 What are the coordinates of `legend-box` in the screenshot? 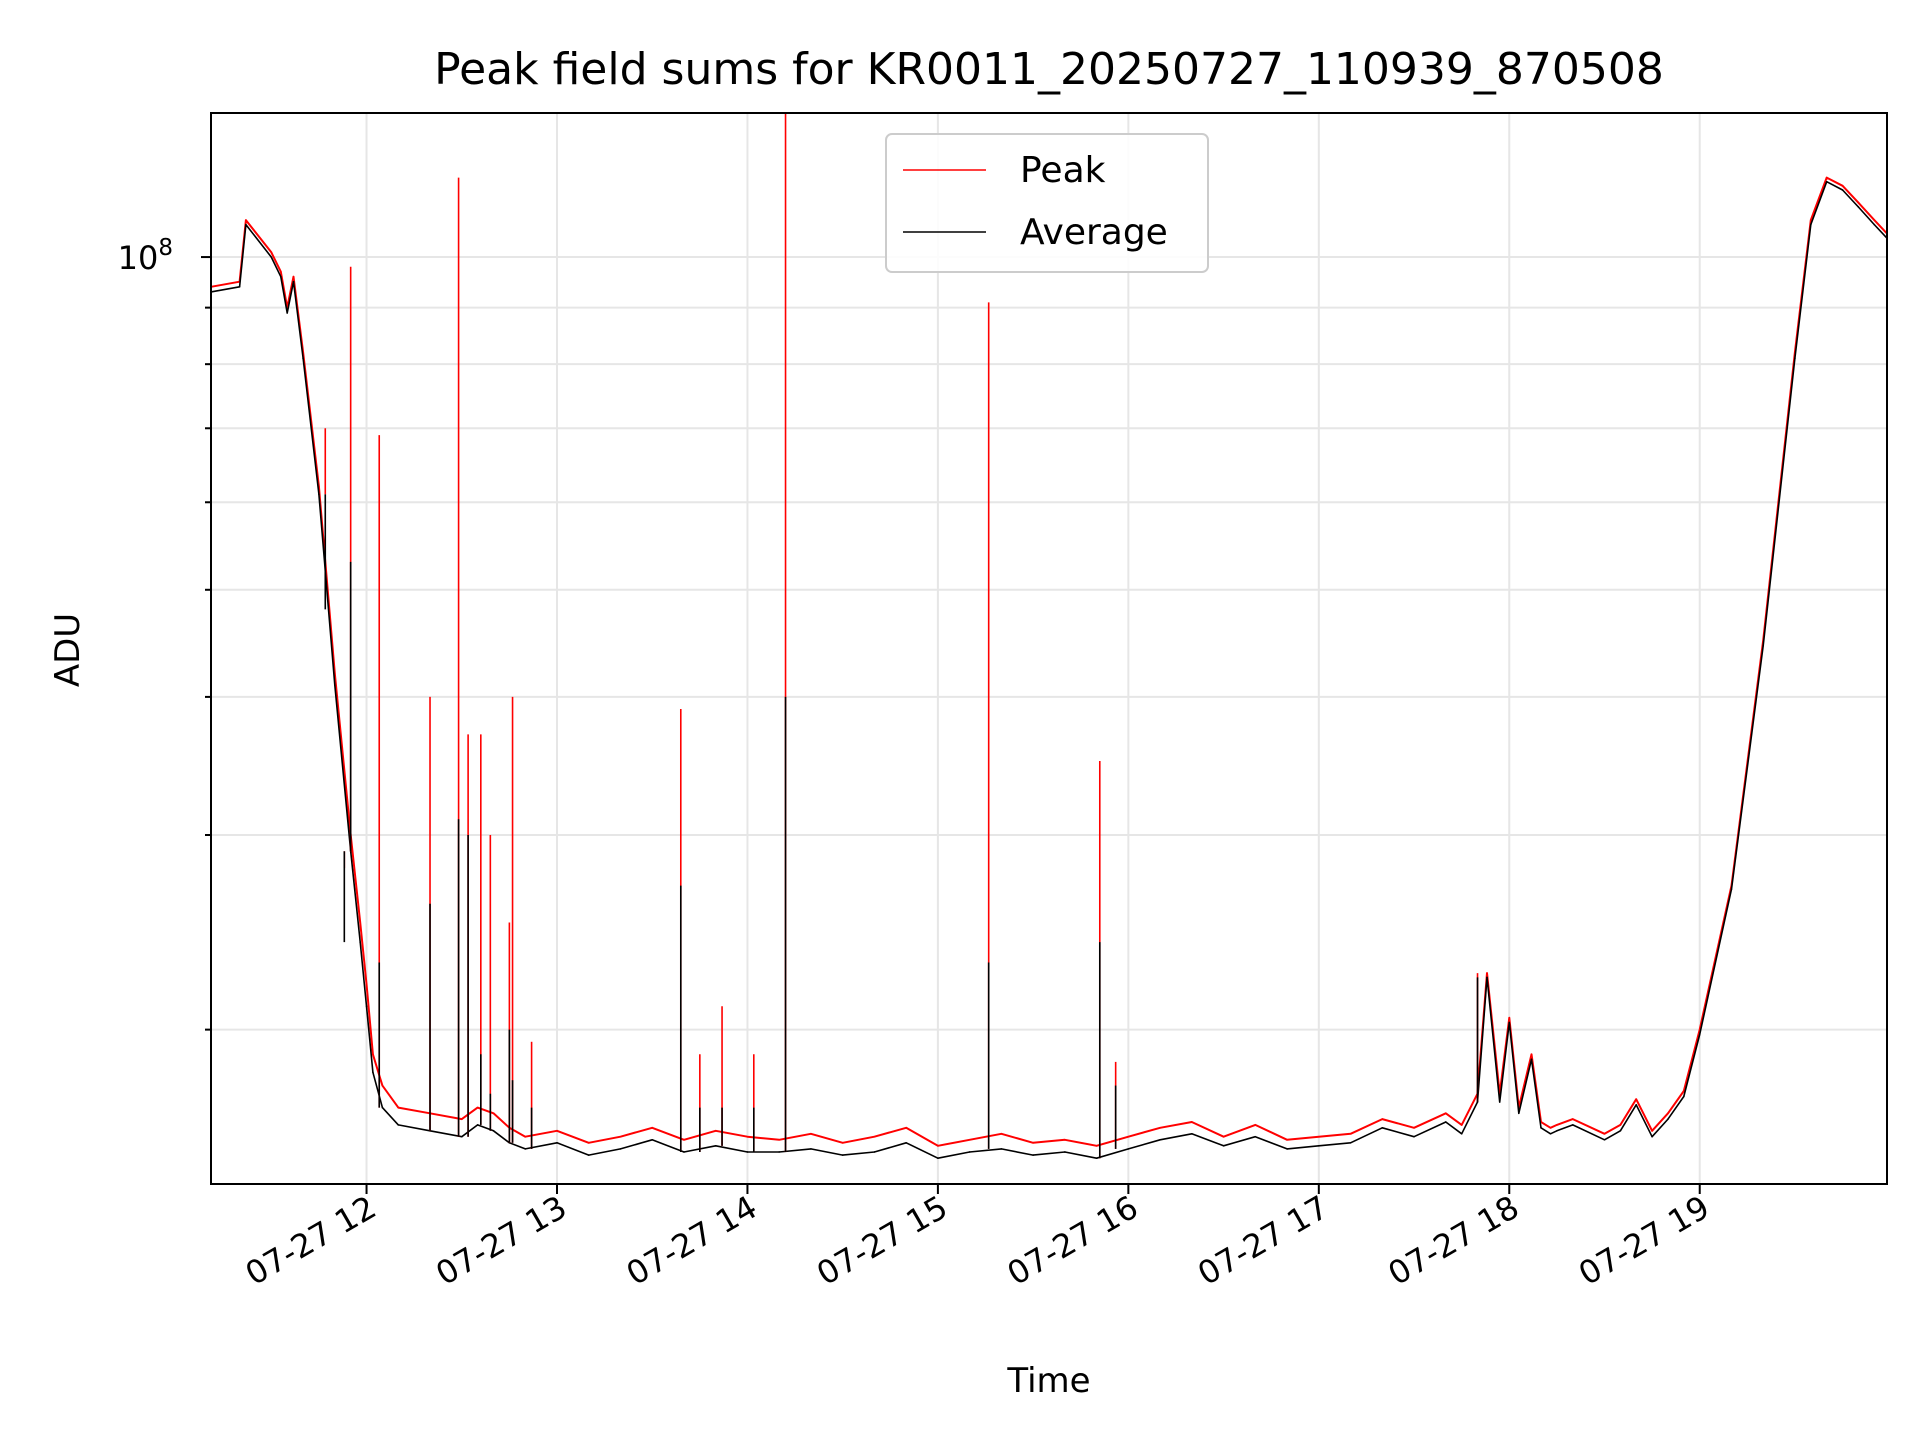 It's located at (1047, 203).